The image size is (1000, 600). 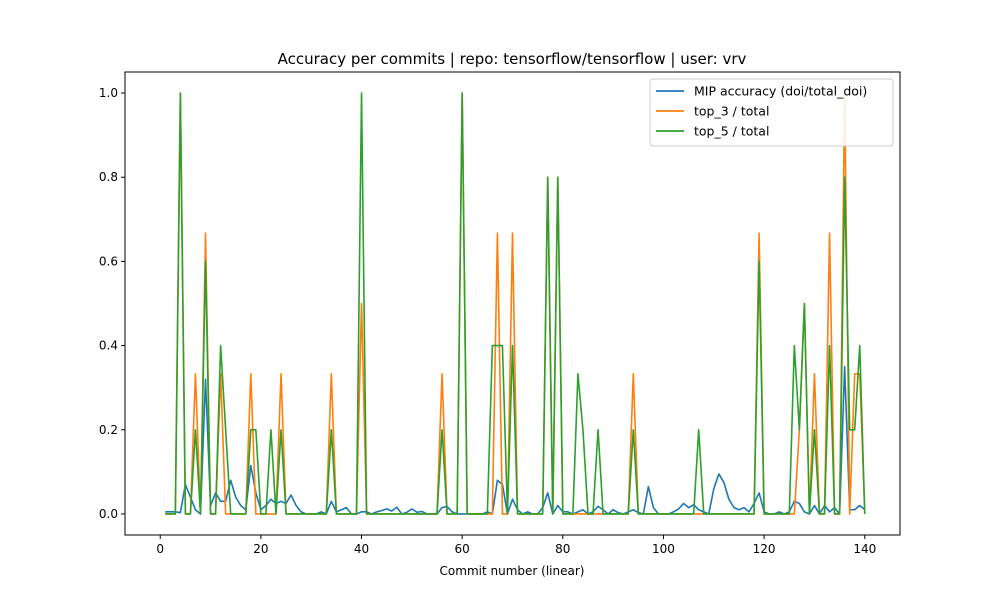 I want to click on x-tick-label: 0, so click(x=160, y=549).